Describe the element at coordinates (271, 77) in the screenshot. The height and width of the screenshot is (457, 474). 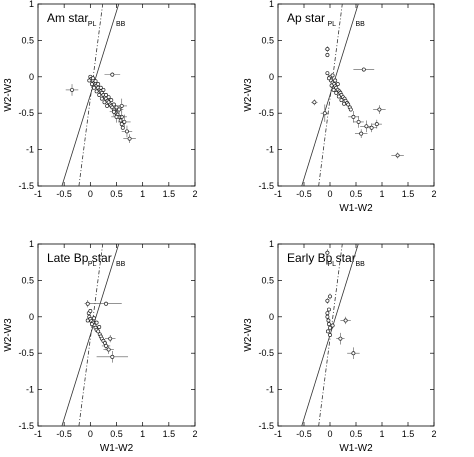
I see `y-tick-label: 0` at that location.